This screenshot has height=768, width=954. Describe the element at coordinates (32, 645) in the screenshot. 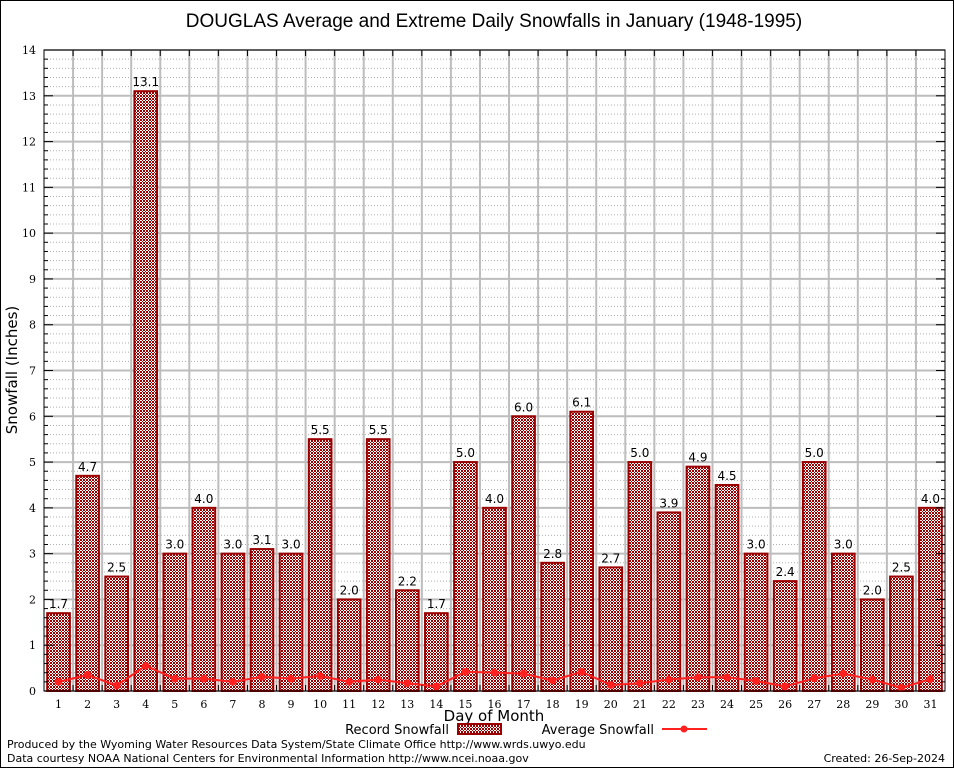

I see `y-tick-label: 1` at that location.